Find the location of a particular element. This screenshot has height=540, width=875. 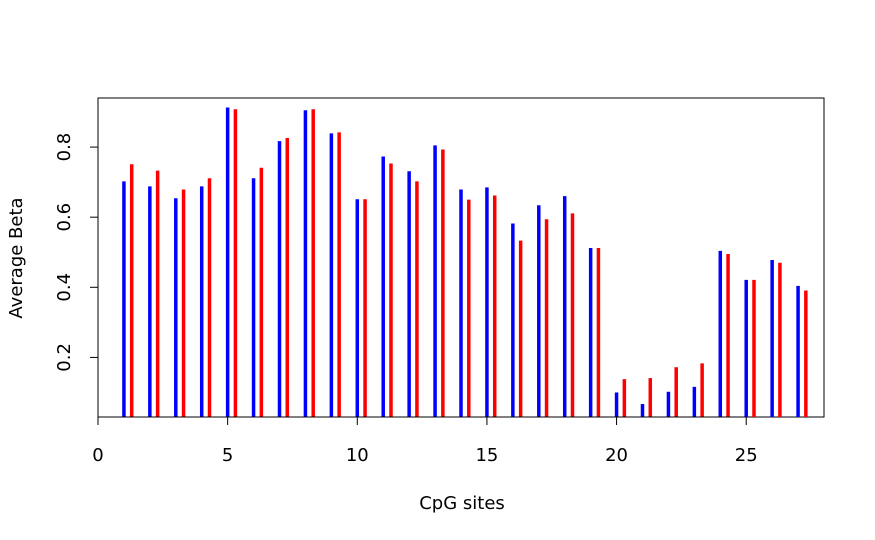

x-tick-label-10: 10 is located at coordinates (357, 455).